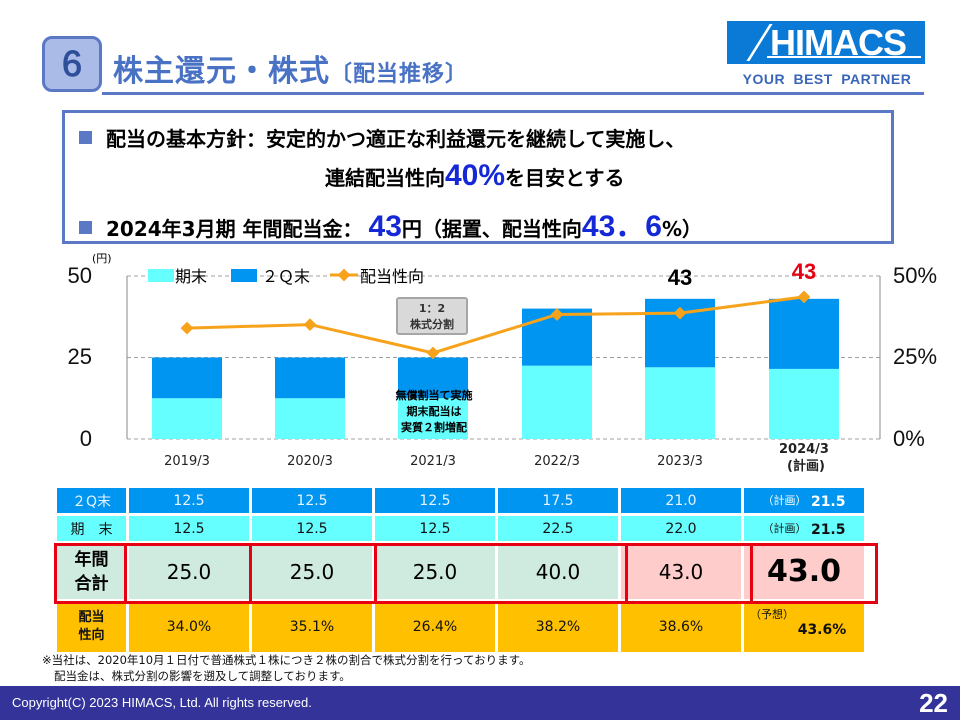 The width and height of the screenshot is (960, 720). I want to click on section-number: 6, so click(72, 64).